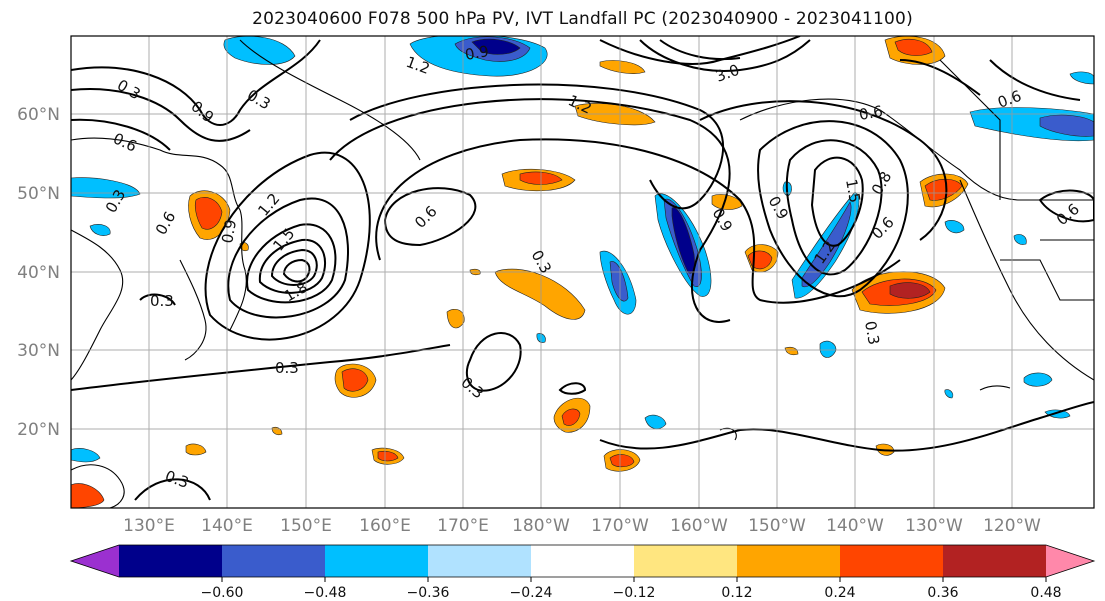 This screenshot has width=1105, height=601. What do you see at coordinates (95, 561) in the screenshot?
I see `colorbar-extend-min` at bounding box center [95, 561].